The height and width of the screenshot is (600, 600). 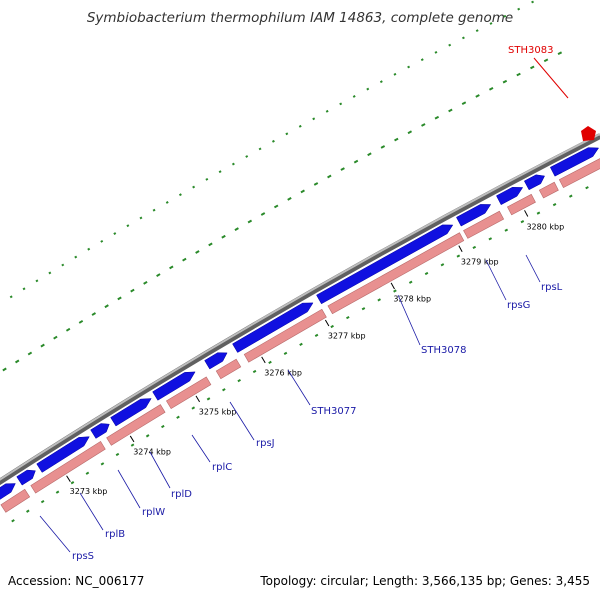 What do you see at coordinates (545, 226) in the screenshot?
I see `tick-label: 3280 kbp` at bounding box center [545, 226].